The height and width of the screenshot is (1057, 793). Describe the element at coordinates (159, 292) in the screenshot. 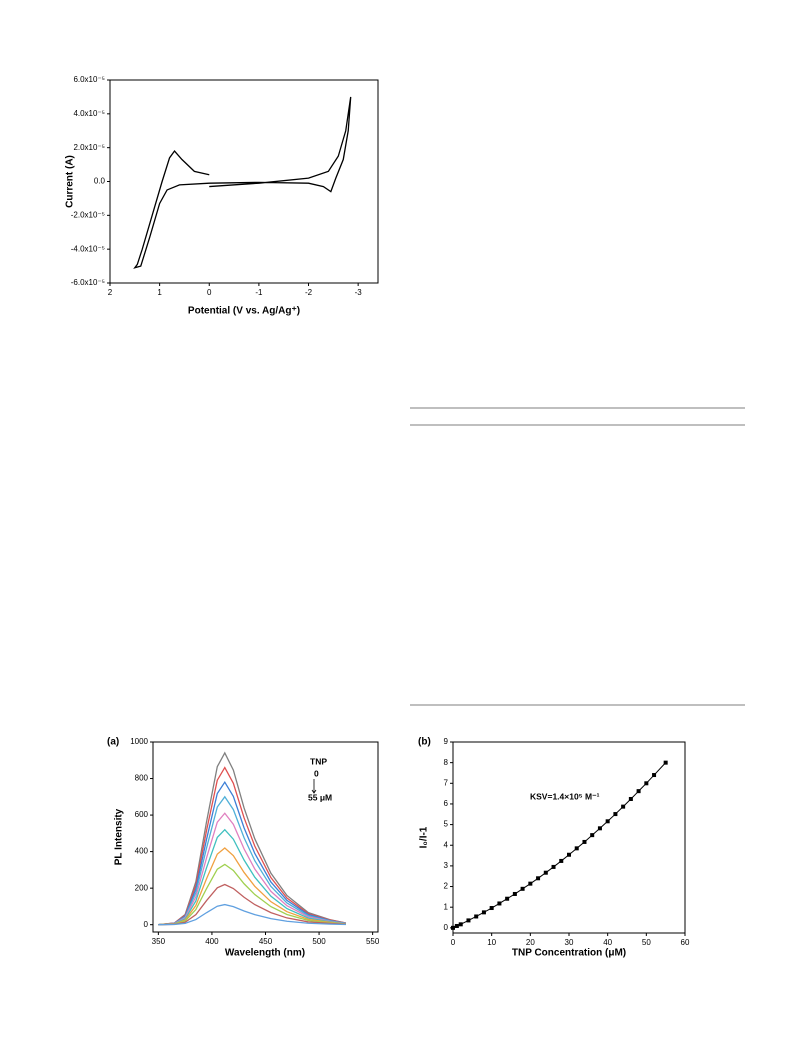

I see `x-tick-label: 1` at that location.